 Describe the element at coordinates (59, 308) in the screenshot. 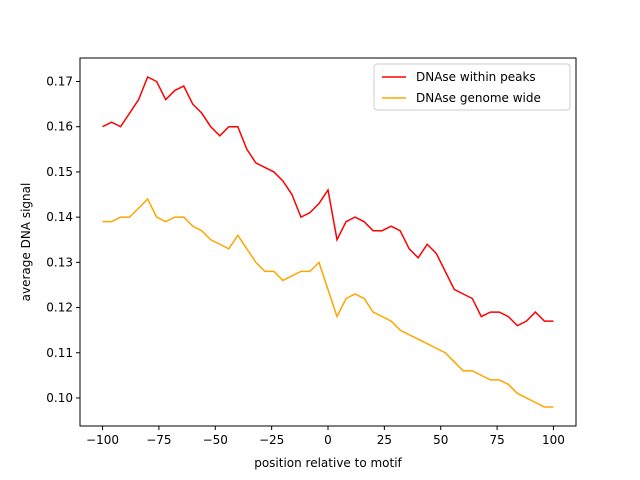

I see `y-tick-label: 0.12` at that location.